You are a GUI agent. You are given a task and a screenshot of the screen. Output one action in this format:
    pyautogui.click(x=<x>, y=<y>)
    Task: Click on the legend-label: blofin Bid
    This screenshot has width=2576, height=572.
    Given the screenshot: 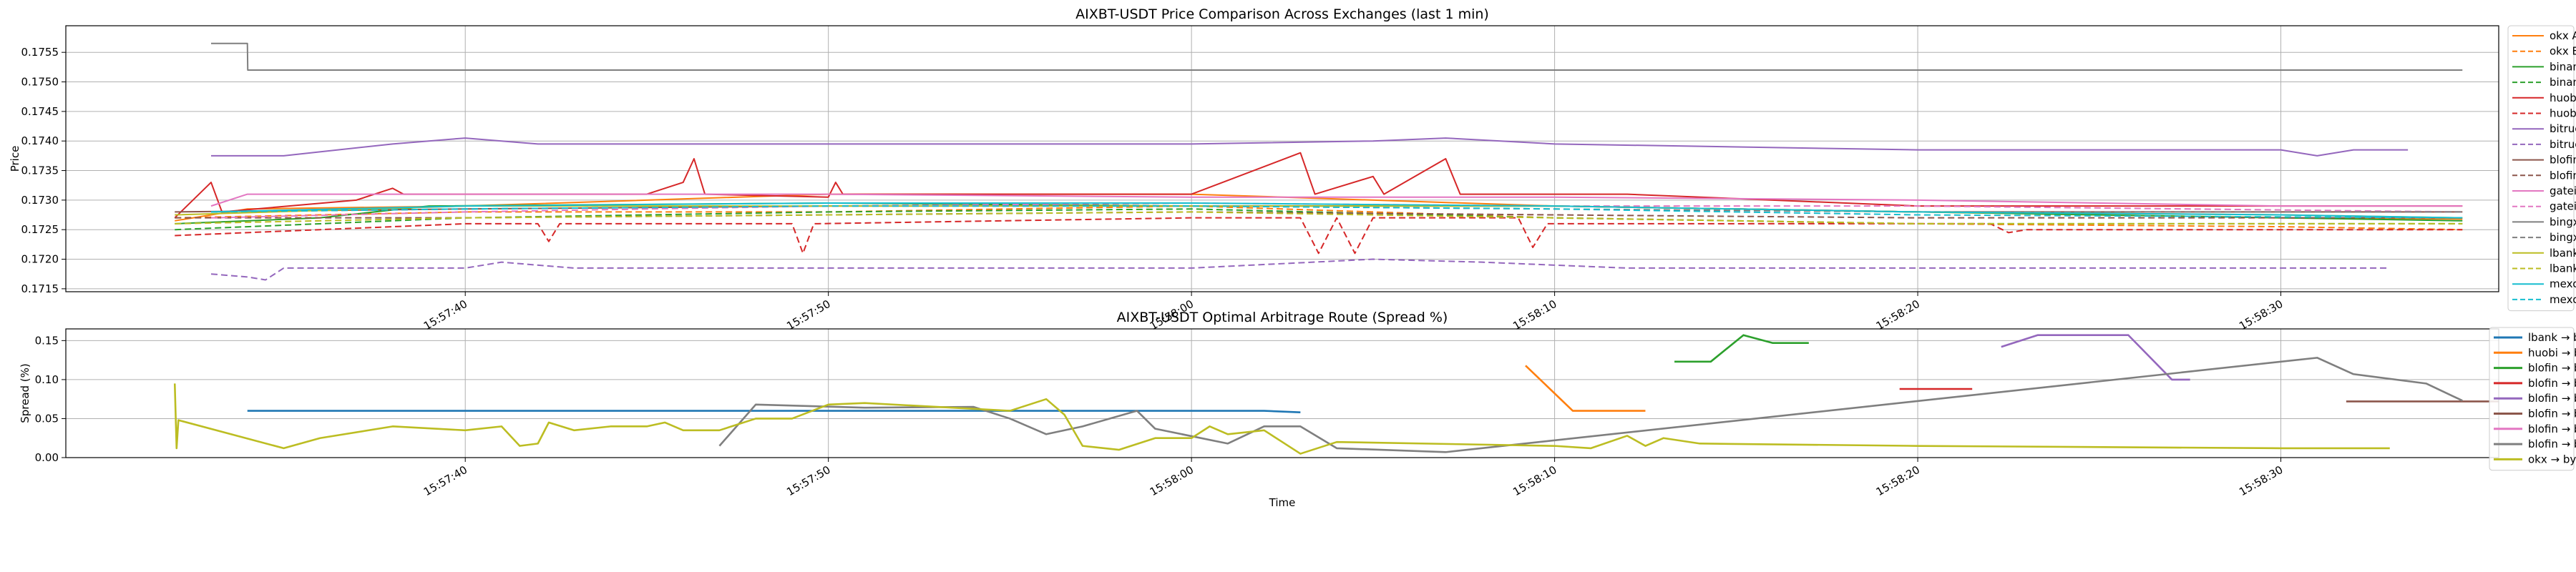 What is the action you would take?
    pyautogui.click(x=2563, y=175)
    